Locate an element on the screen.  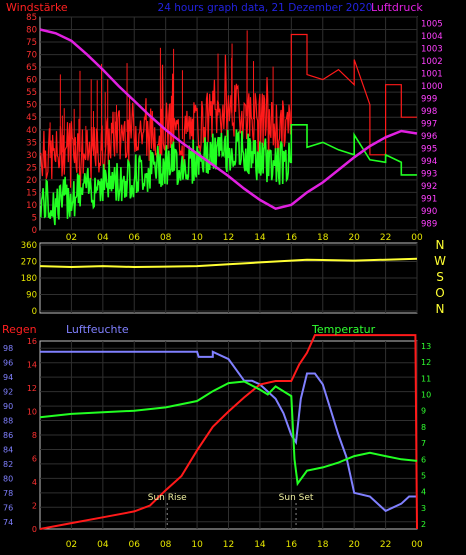
wind-tick: 60 is located at coordinates (31, 81).